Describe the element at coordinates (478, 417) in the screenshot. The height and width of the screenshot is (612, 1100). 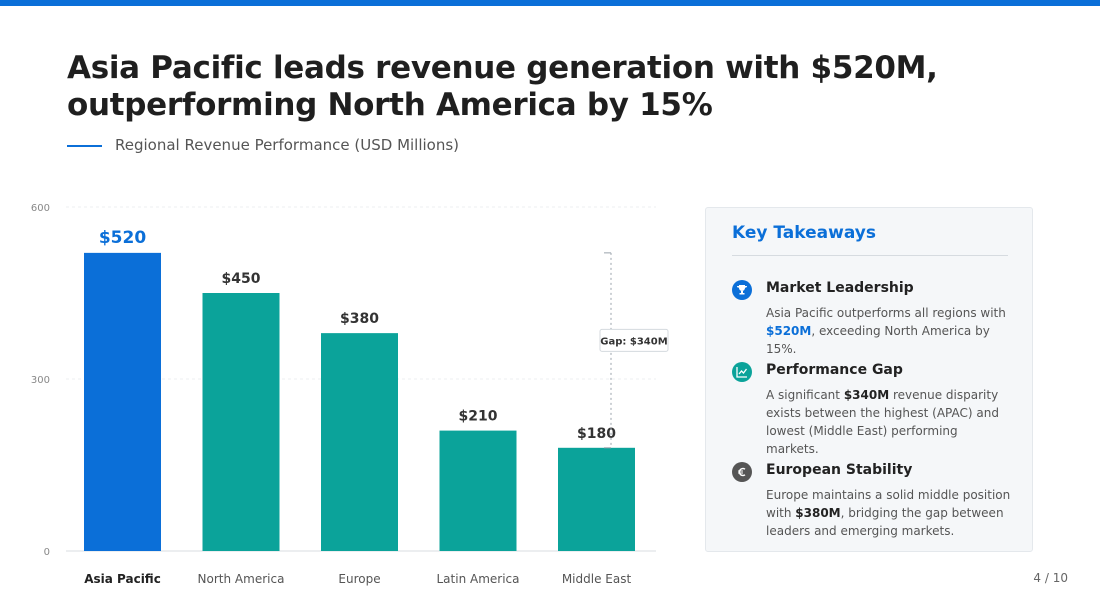
I see `data-label: $210` at that location.